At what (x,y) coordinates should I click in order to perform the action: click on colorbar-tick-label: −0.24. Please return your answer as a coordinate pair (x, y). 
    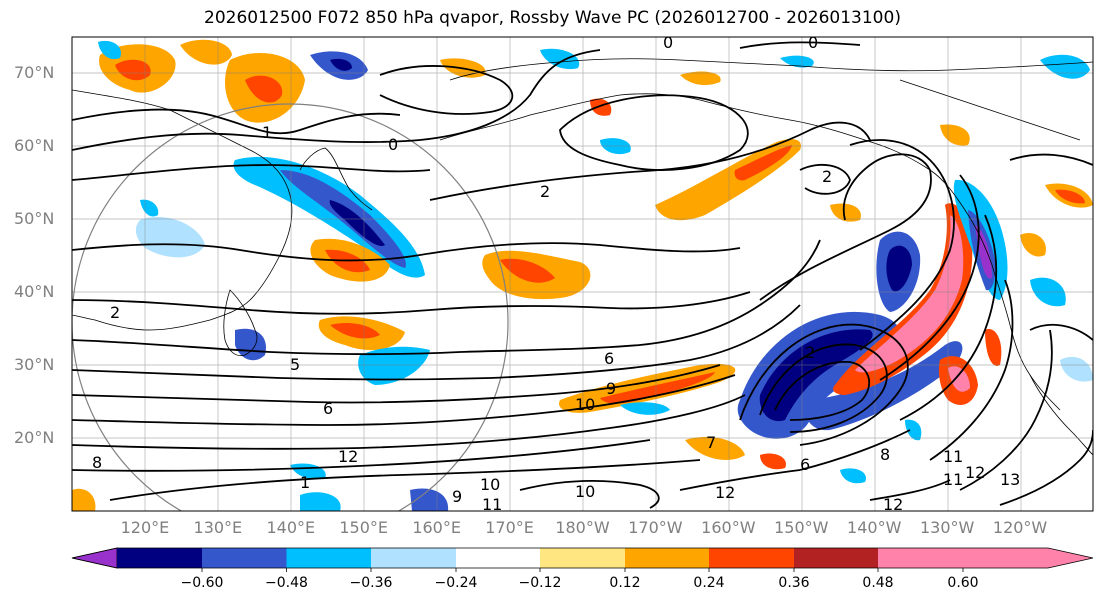
    Looking at the image, I should click on (456, 583).